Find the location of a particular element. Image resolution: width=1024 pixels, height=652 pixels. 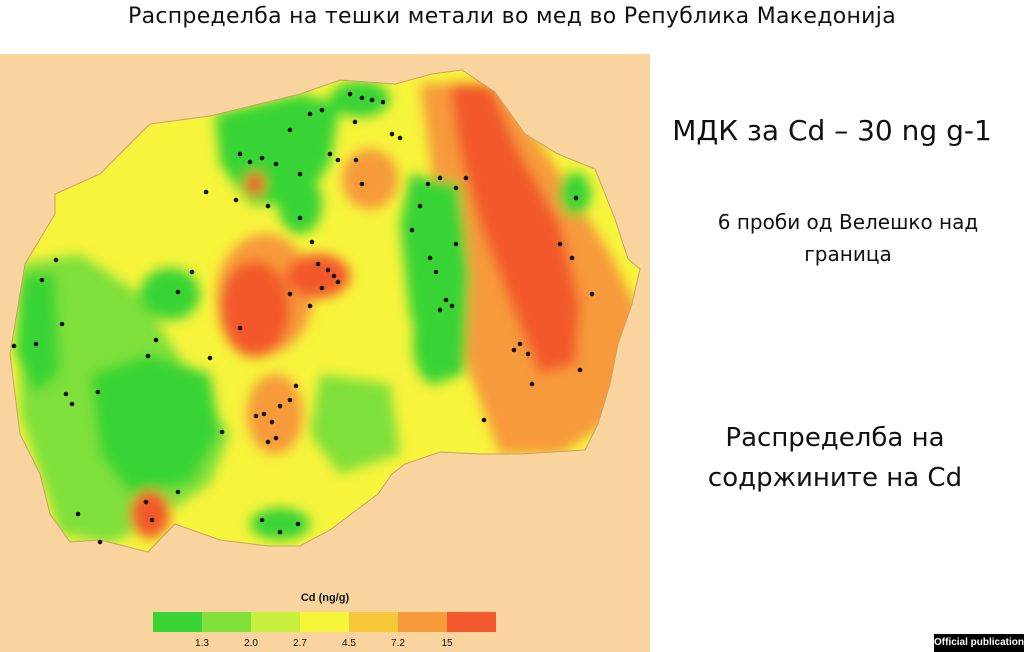

legend-tick-label: 7.2 is located at coordinates (398, 643).